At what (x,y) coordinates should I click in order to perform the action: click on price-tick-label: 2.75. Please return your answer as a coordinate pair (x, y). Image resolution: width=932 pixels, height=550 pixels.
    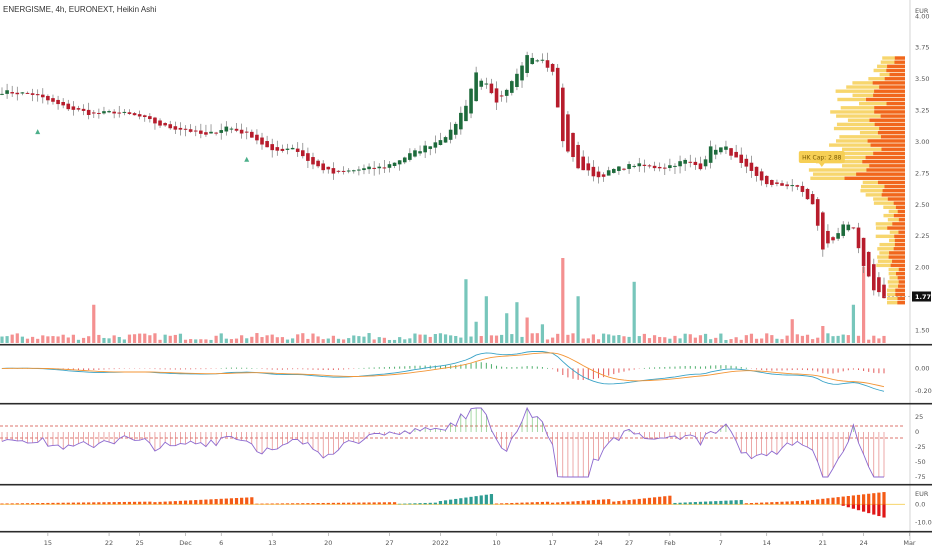
    Looking at the image, I should click on (922, 173).